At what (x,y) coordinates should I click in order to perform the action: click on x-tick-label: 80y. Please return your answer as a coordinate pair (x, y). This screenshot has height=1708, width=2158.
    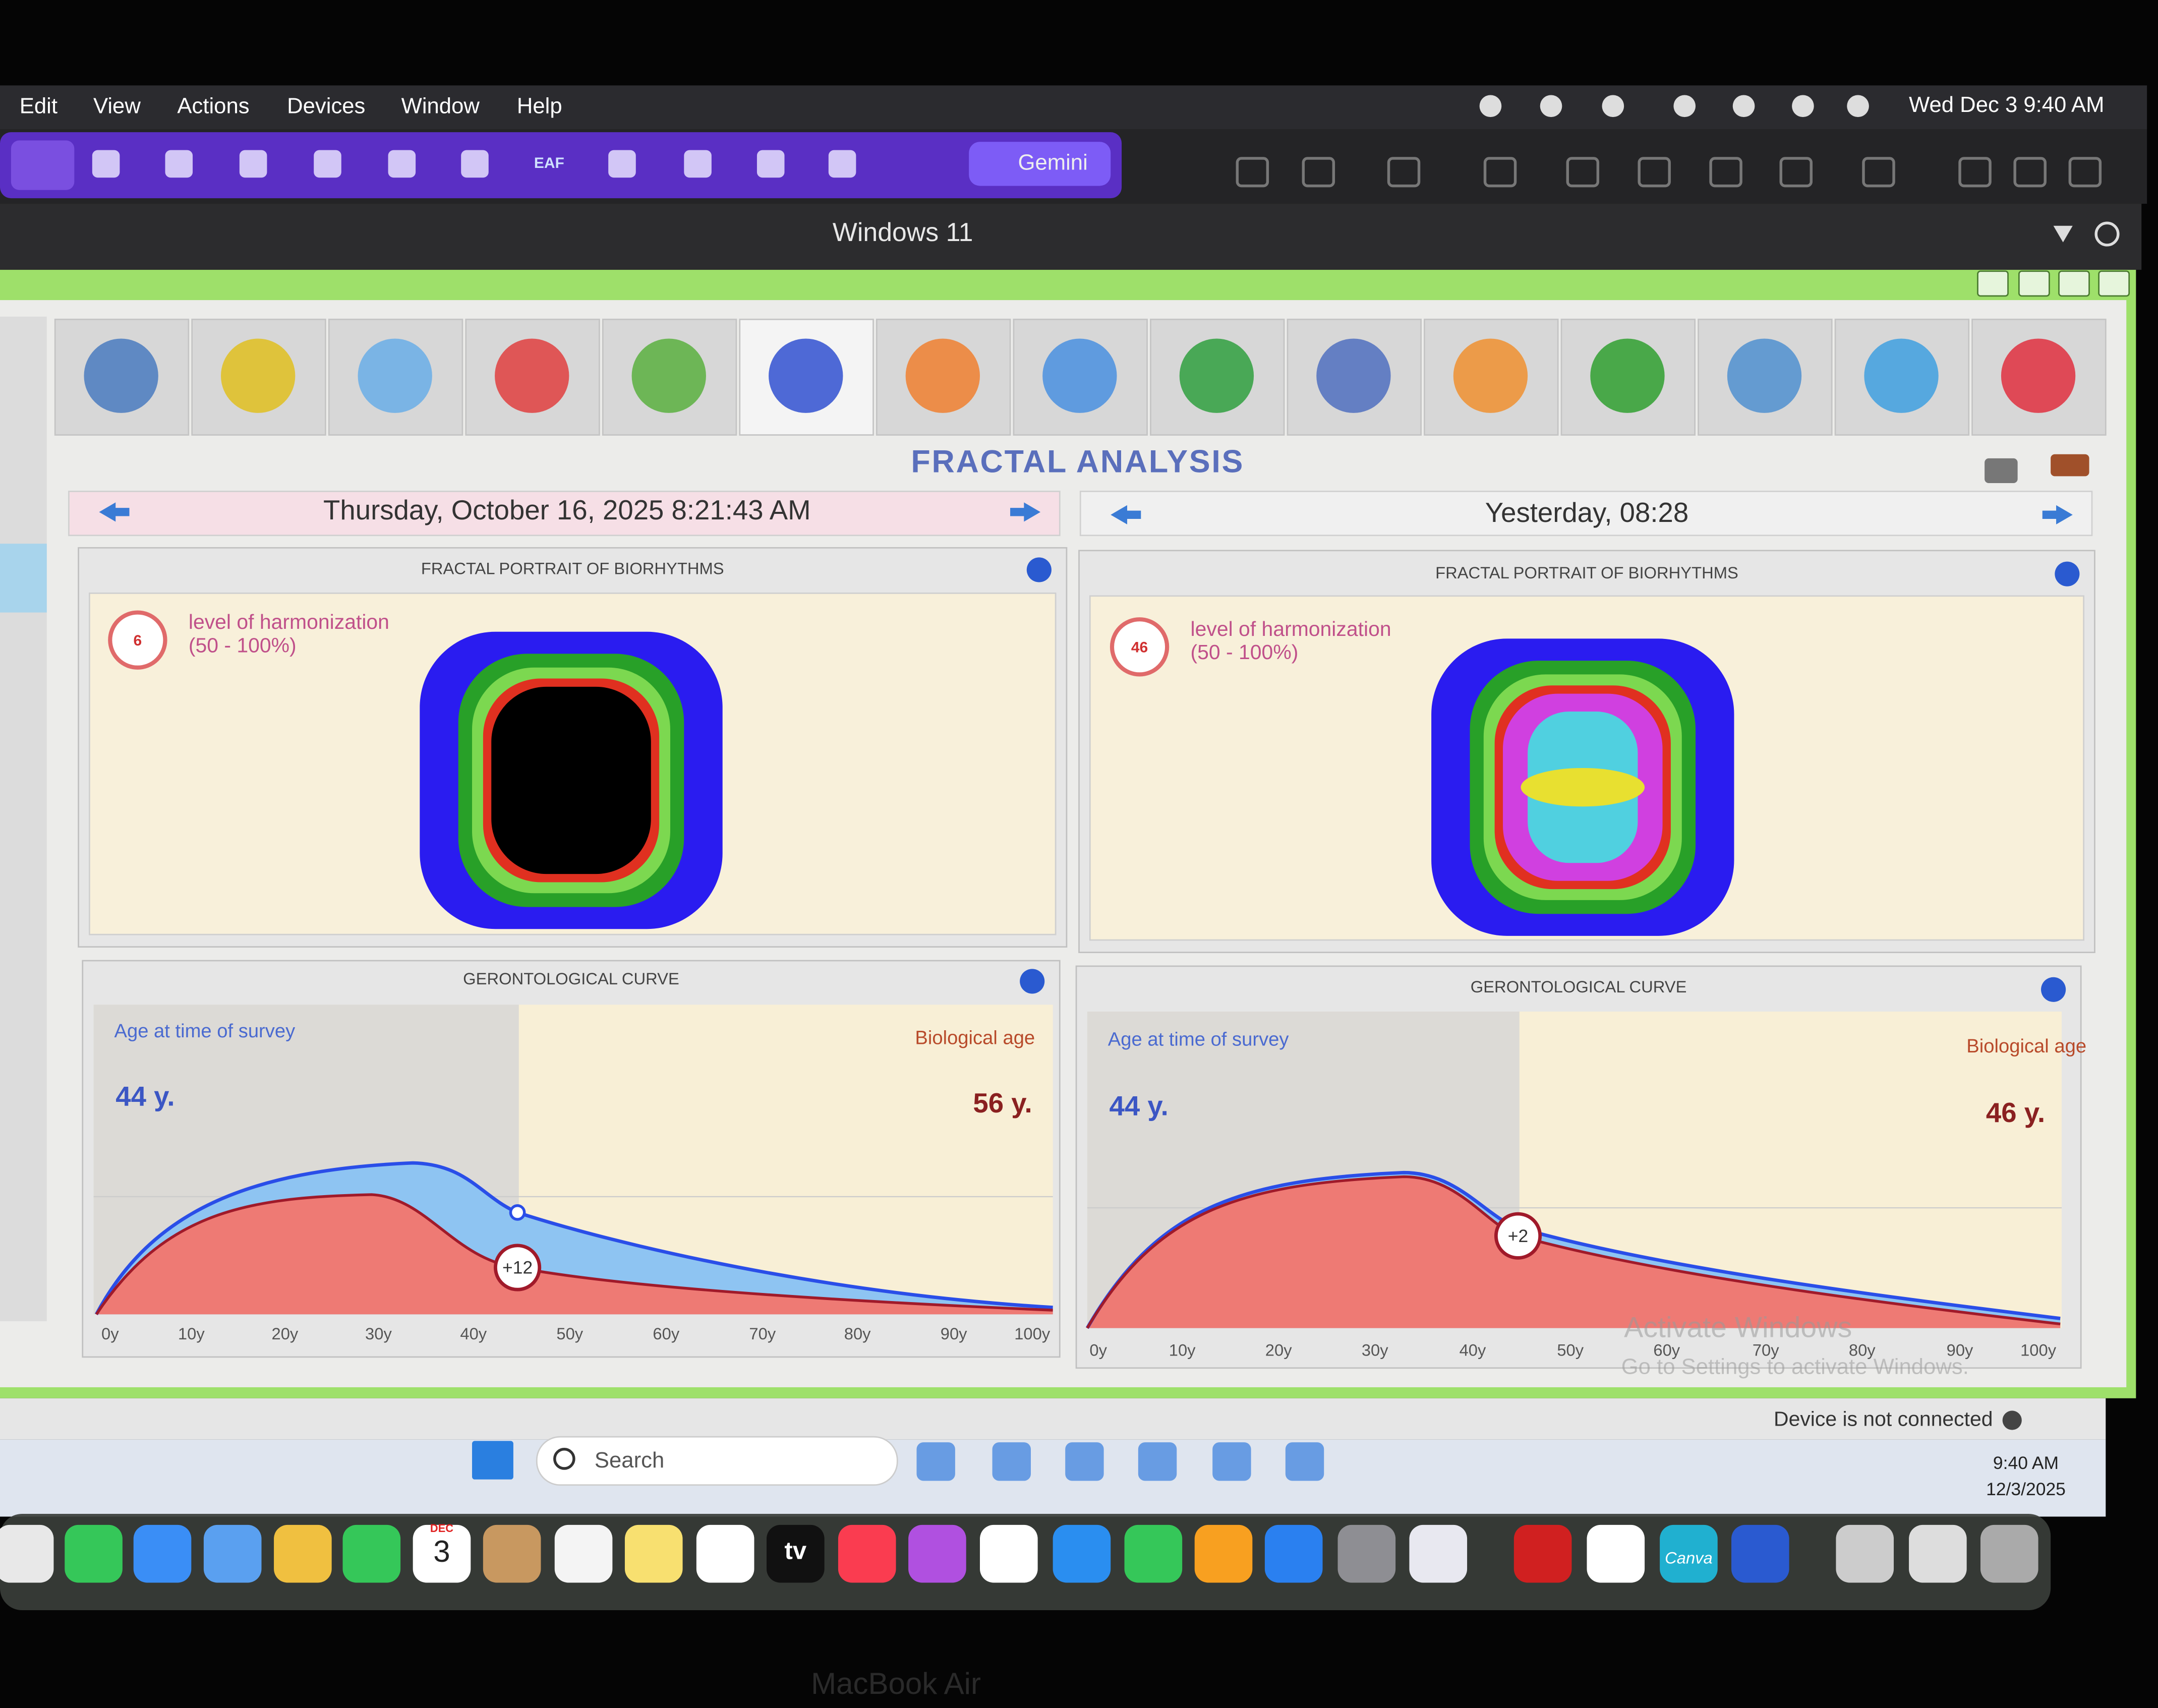
    Looking at the image, I should click on (857, 1333).